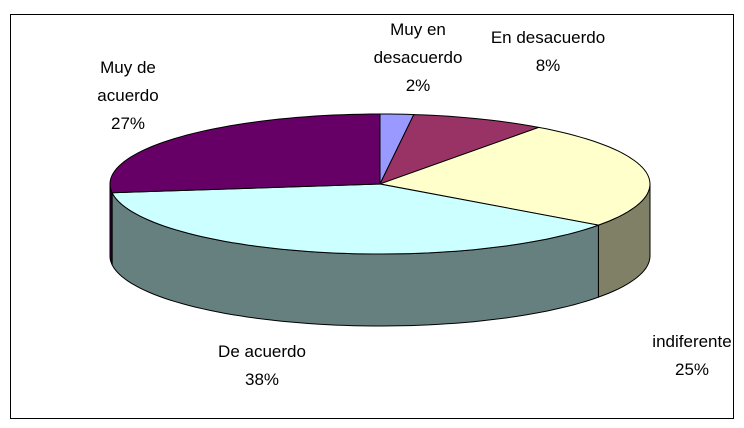 This screenshot has height=428, width=744. I want to click on category-label: De acuerdo, so click(262, 351).